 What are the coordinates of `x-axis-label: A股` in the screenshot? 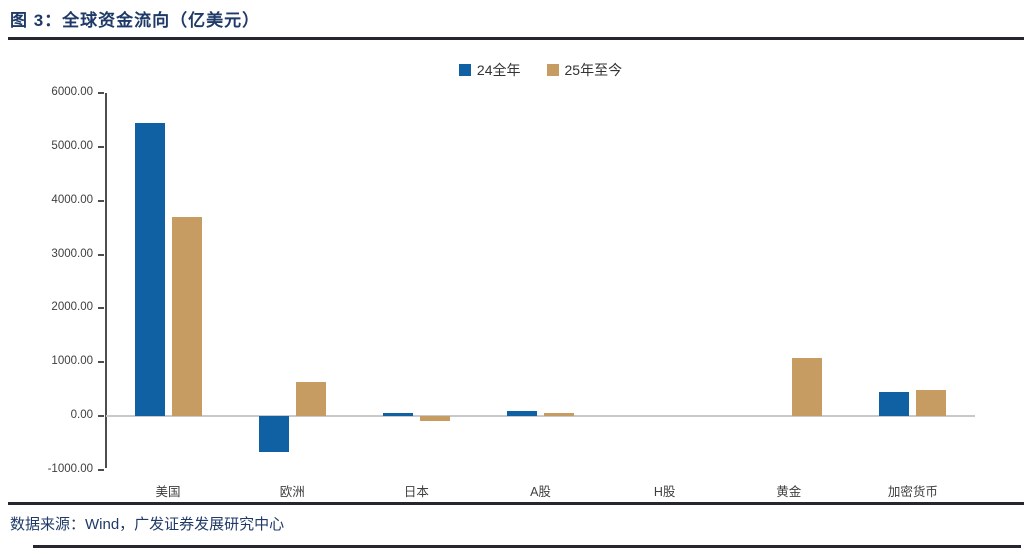 It's located at (540, 492).